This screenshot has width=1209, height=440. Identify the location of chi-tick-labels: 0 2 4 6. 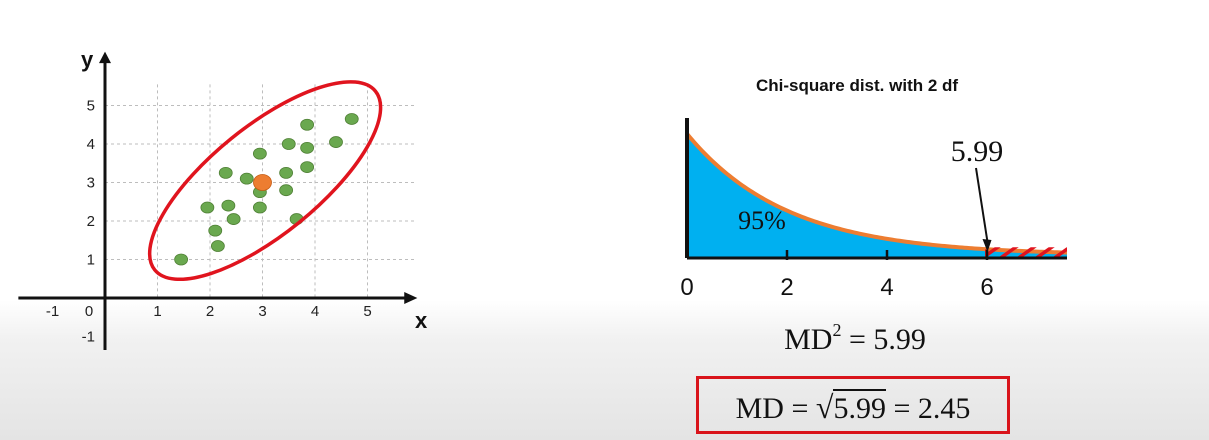
(836, 287).